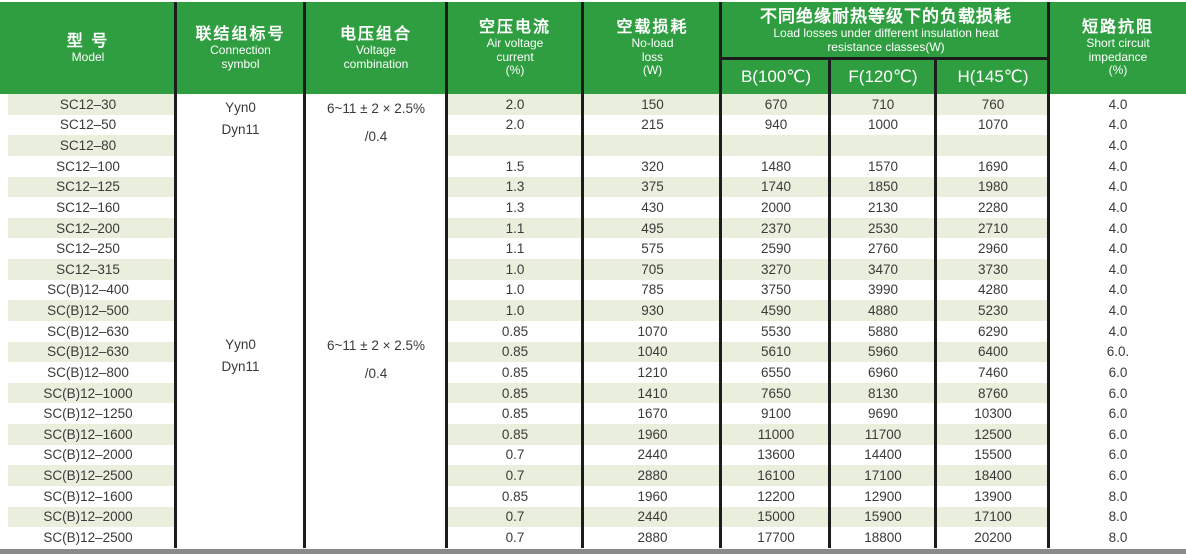  What do you see at coordinates (652, 145) in the screenshot?
I see `cell-no-load-loss` at bounding box center [652, 145].